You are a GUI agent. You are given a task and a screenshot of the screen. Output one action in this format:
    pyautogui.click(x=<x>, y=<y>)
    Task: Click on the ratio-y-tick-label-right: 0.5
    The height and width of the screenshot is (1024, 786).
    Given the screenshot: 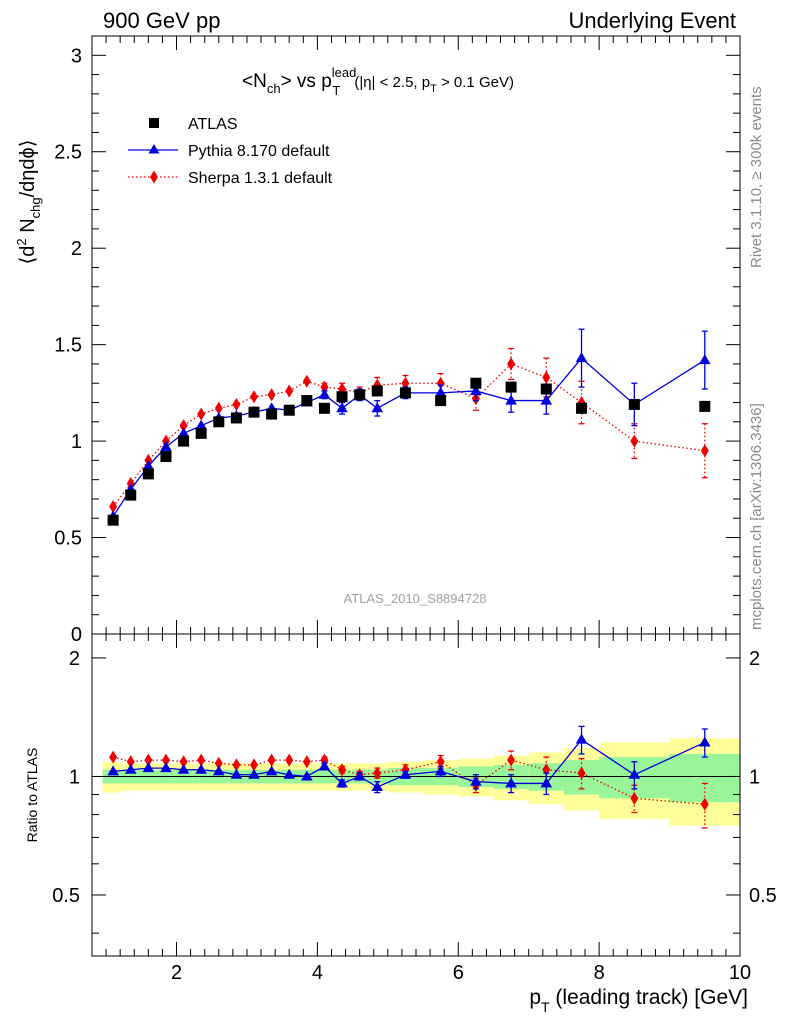 What is the action you would take?
    pyautogui.click(x=763, y=896)
    